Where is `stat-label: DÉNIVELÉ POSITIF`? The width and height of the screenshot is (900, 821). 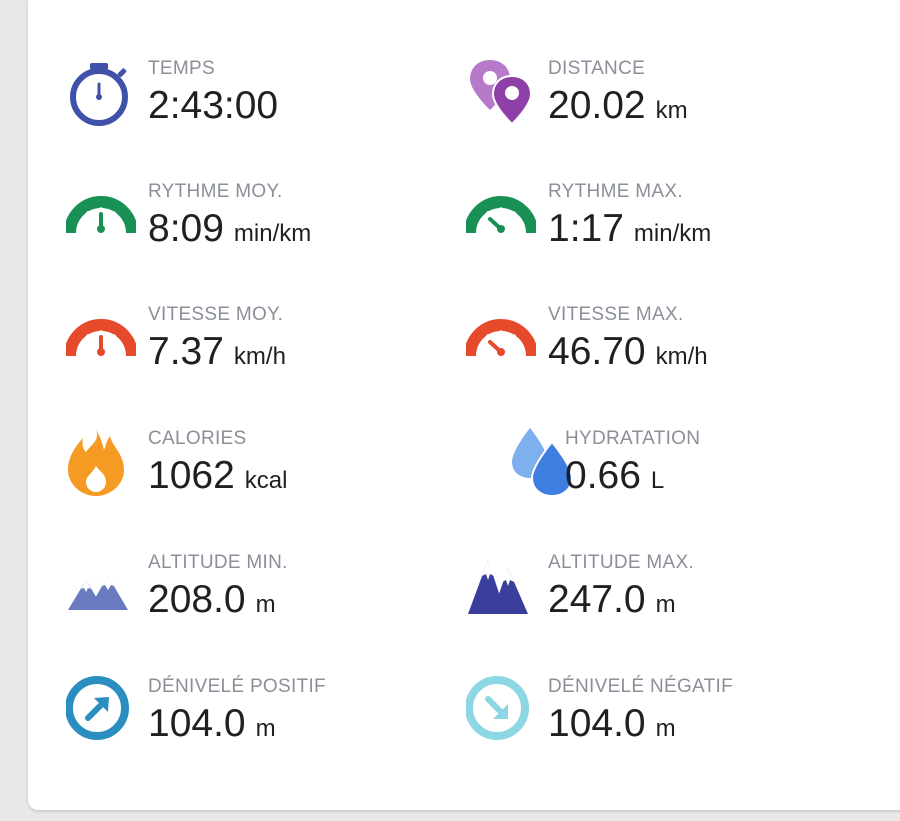 stat-label: DÉNIVELÉ POSITIF is located at coordinates (237, 686).